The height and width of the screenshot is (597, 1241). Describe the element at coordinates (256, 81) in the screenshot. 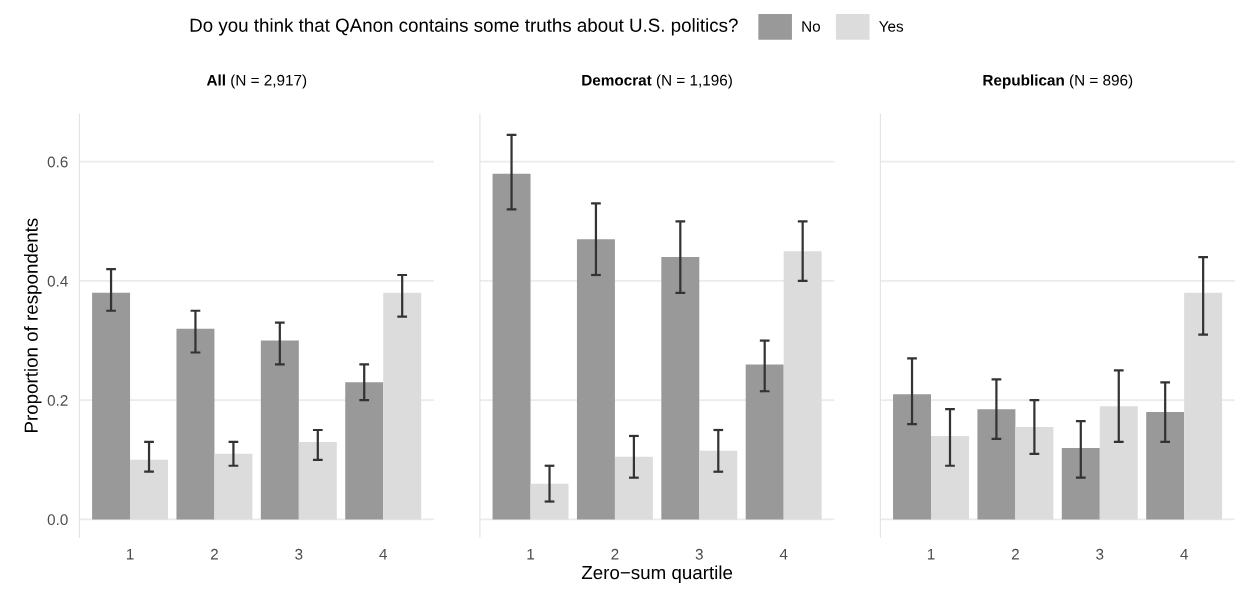

I see `chart-title: All (N = 2,917)` at that location.